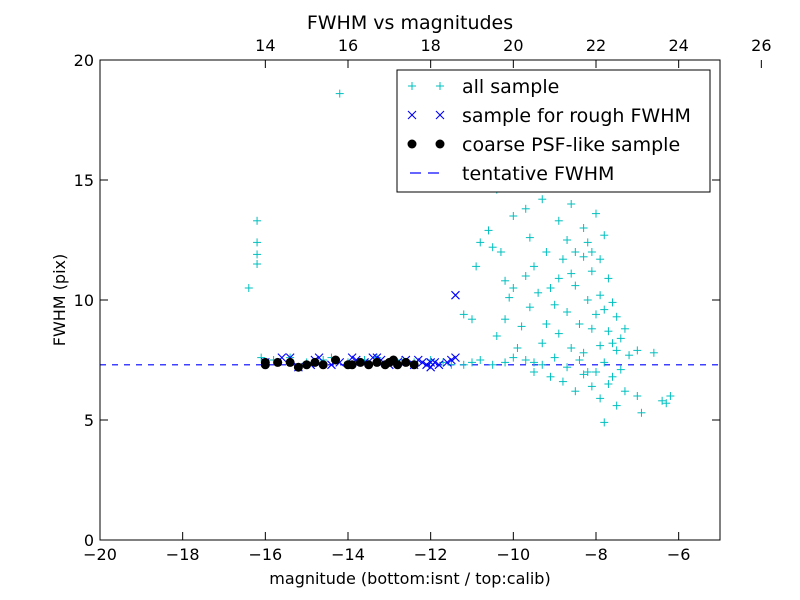 The image size is (800, 600). I want to click on legend-item-rough-sample: sample for rough FWHM, so click(549, 116).